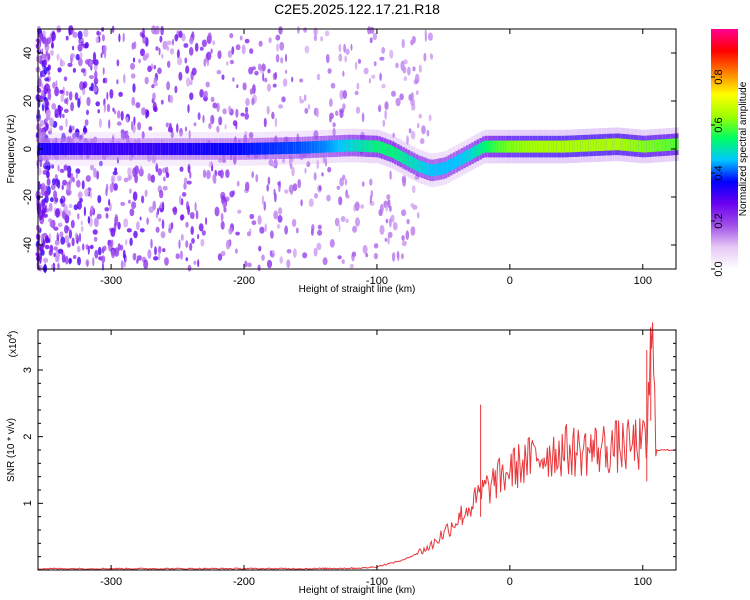 The width and height of the screenshot is (750, 600). I want to click on x-tick-label: -100, so click(377, 582).